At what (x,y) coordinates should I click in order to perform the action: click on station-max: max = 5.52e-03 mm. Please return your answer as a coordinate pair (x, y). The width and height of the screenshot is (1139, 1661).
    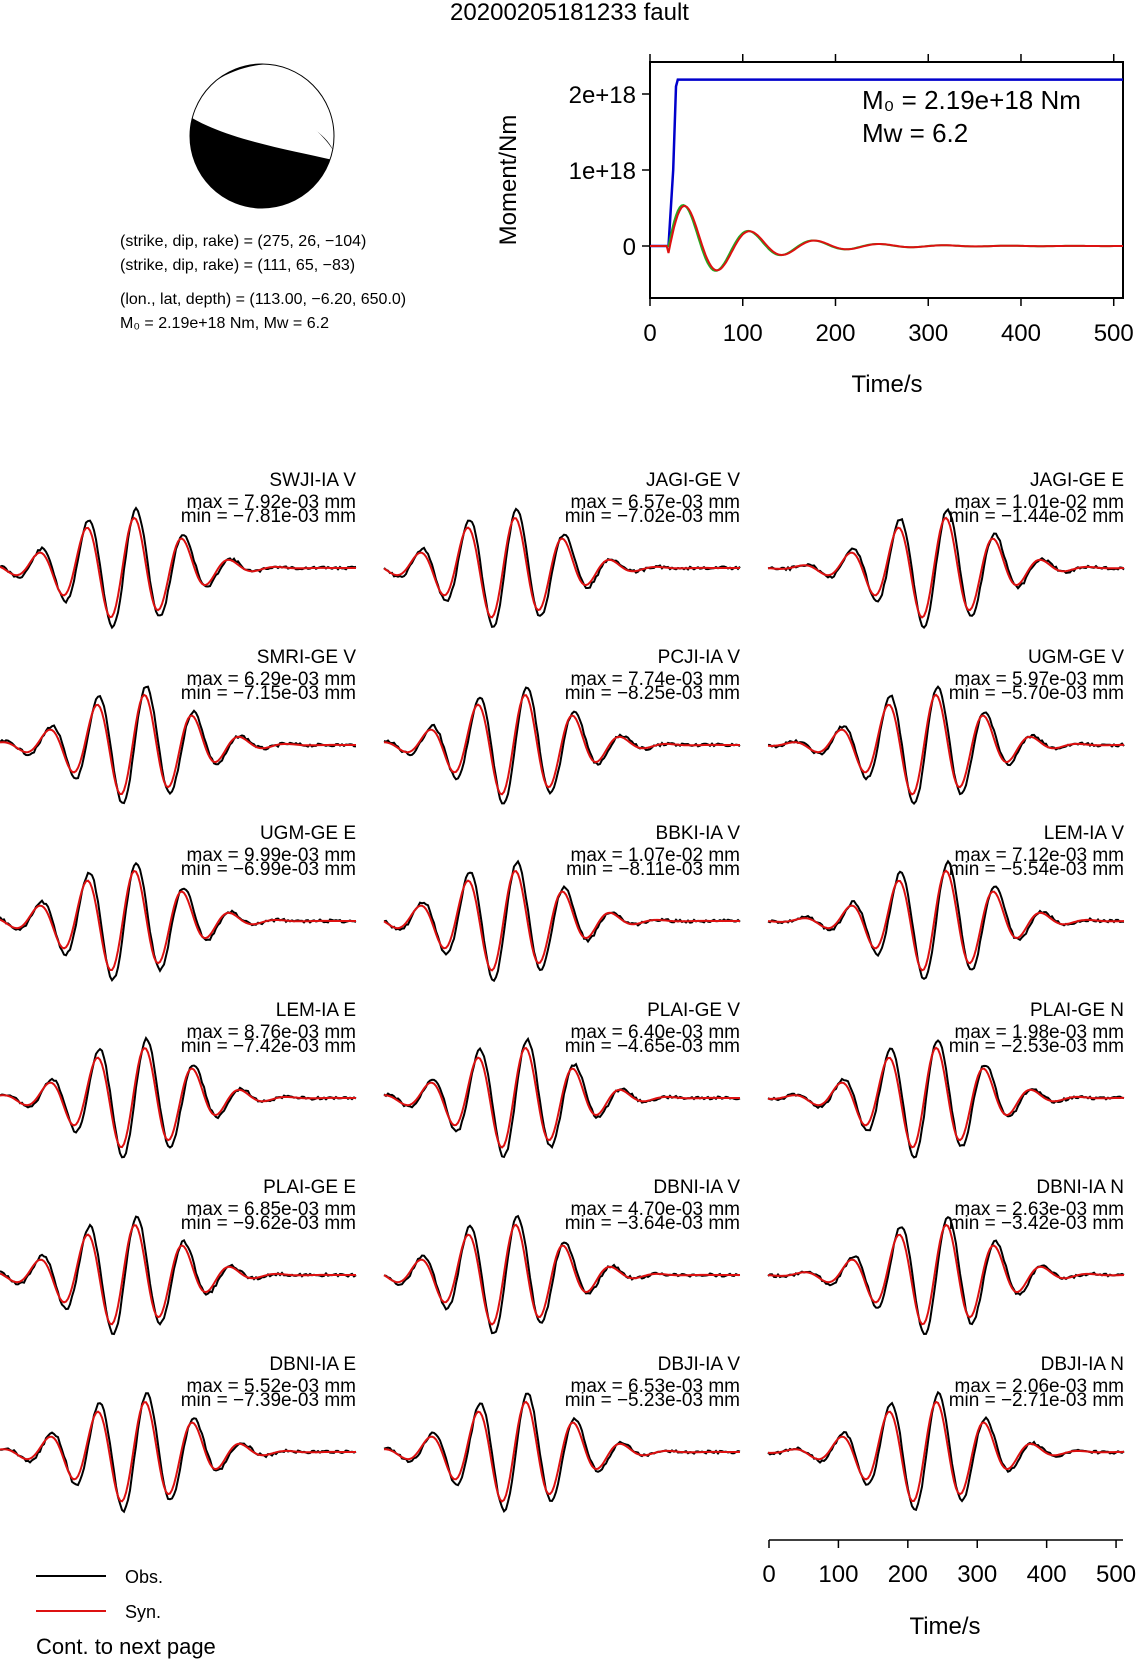
    Looking at the image, I should click on (272, 1386).